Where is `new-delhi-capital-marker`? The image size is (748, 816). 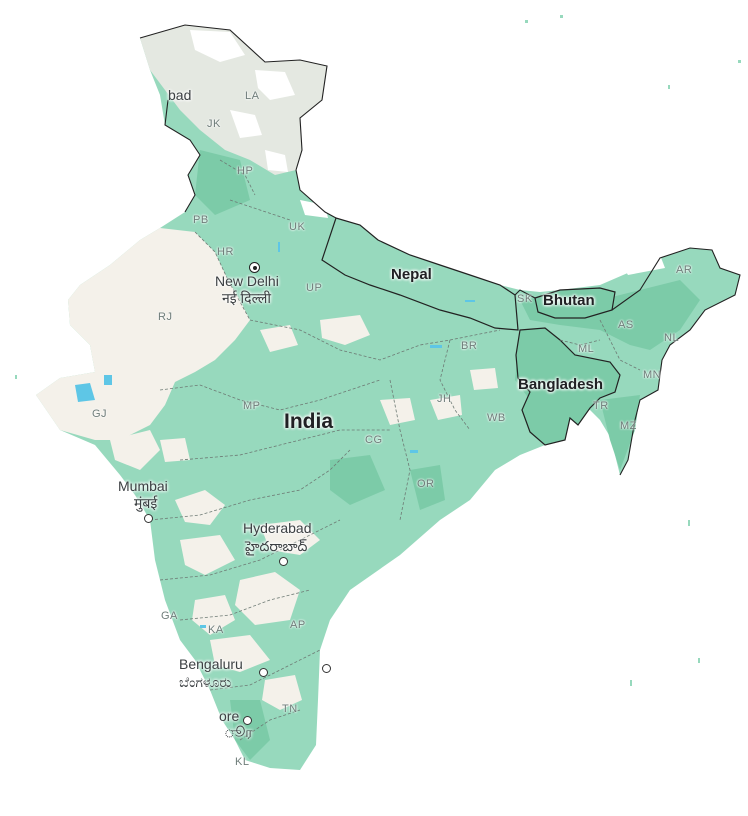
new-delhi-capital-marker is located at coordinates (254, 267).